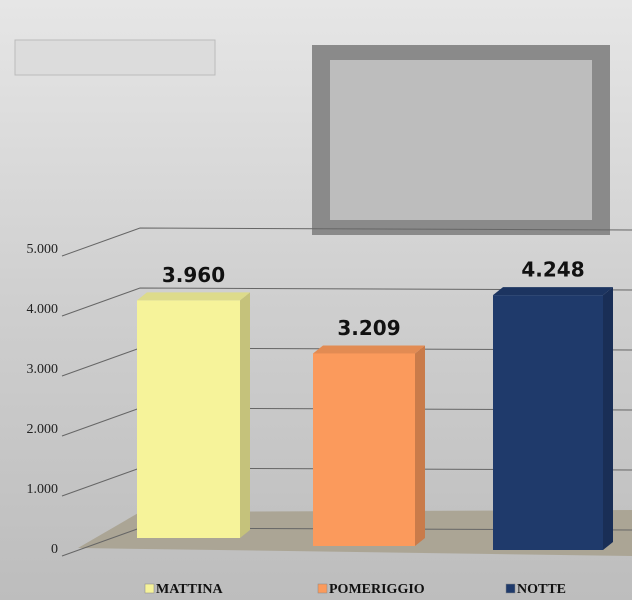 The height and width of the screenshot is (600, 632). I want to click on monitor-screen, so click(461, 140).